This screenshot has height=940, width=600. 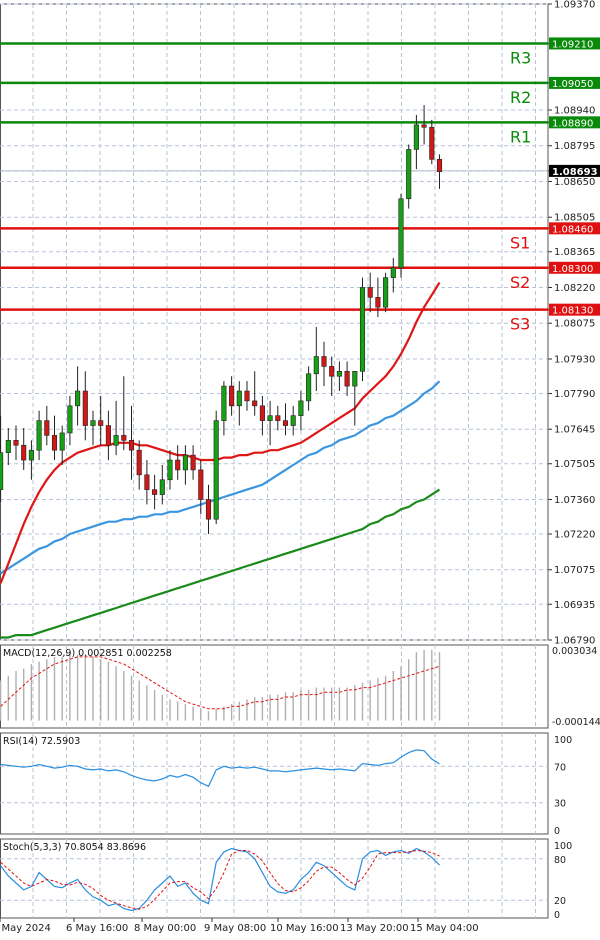 I want to click on rsi-axis-label: 70, so click(x=560, y=767).